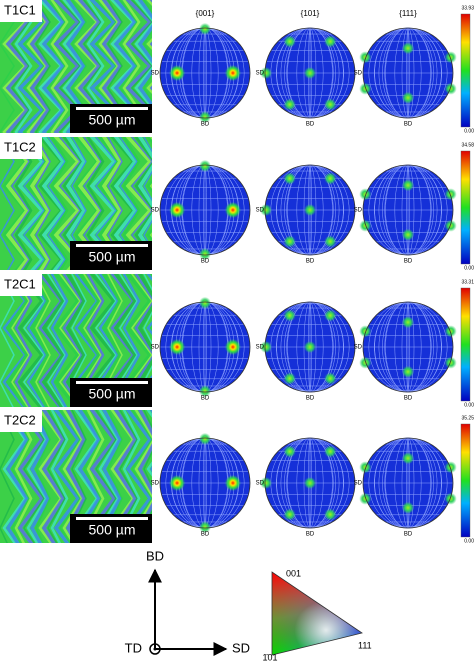 This screenshot has height=662, width=474. What do you see at coordinates (316, 615) in the screenshot?
I see `ipf-key: 001 111 1̄01` at bounding box center [316, 615].